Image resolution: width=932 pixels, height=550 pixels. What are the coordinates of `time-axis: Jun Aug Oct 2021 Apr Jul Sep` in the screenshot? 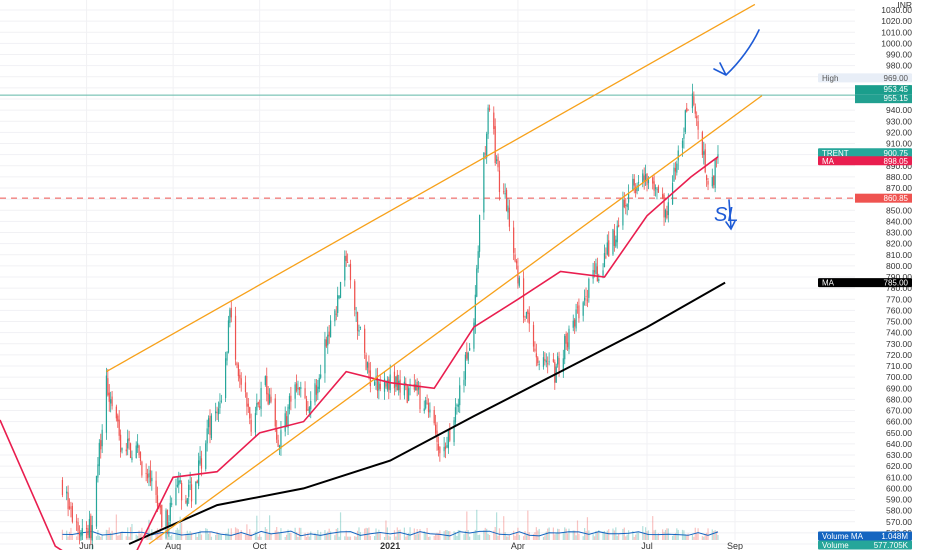 It's located at (411, 545).